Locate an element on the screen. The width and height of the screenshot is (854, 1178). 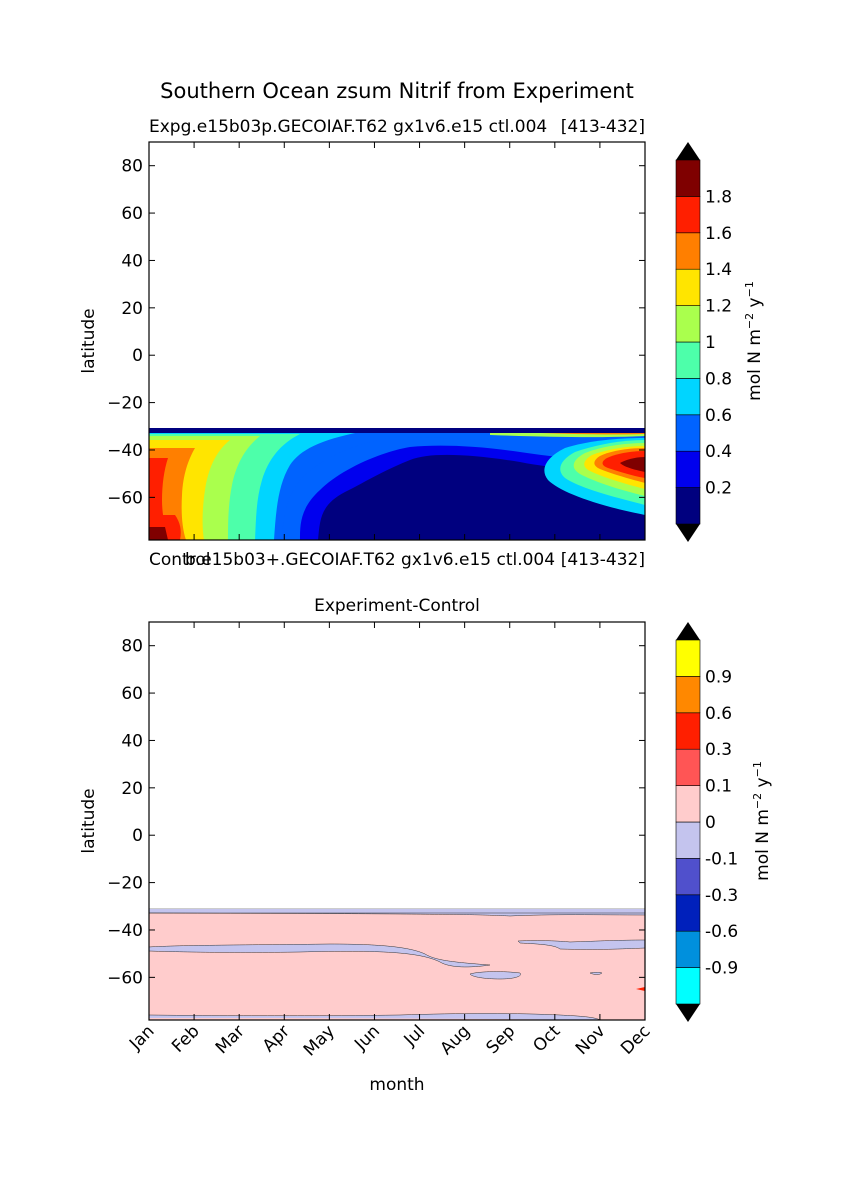
top-contour-field is located at coordinates (397, 484).